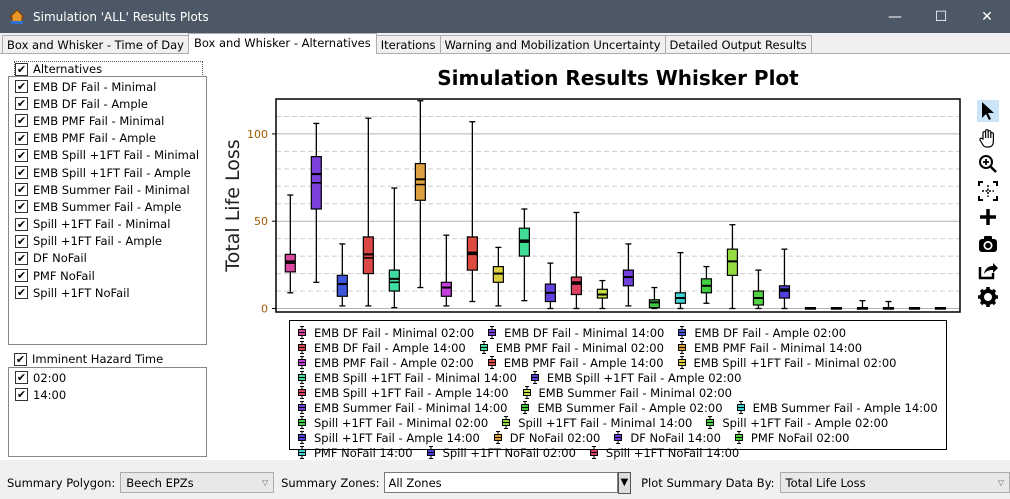  Describe the element at coordinates (501, 482) in the screenshot. I see `summary-zones-input: All Zones` at that location.